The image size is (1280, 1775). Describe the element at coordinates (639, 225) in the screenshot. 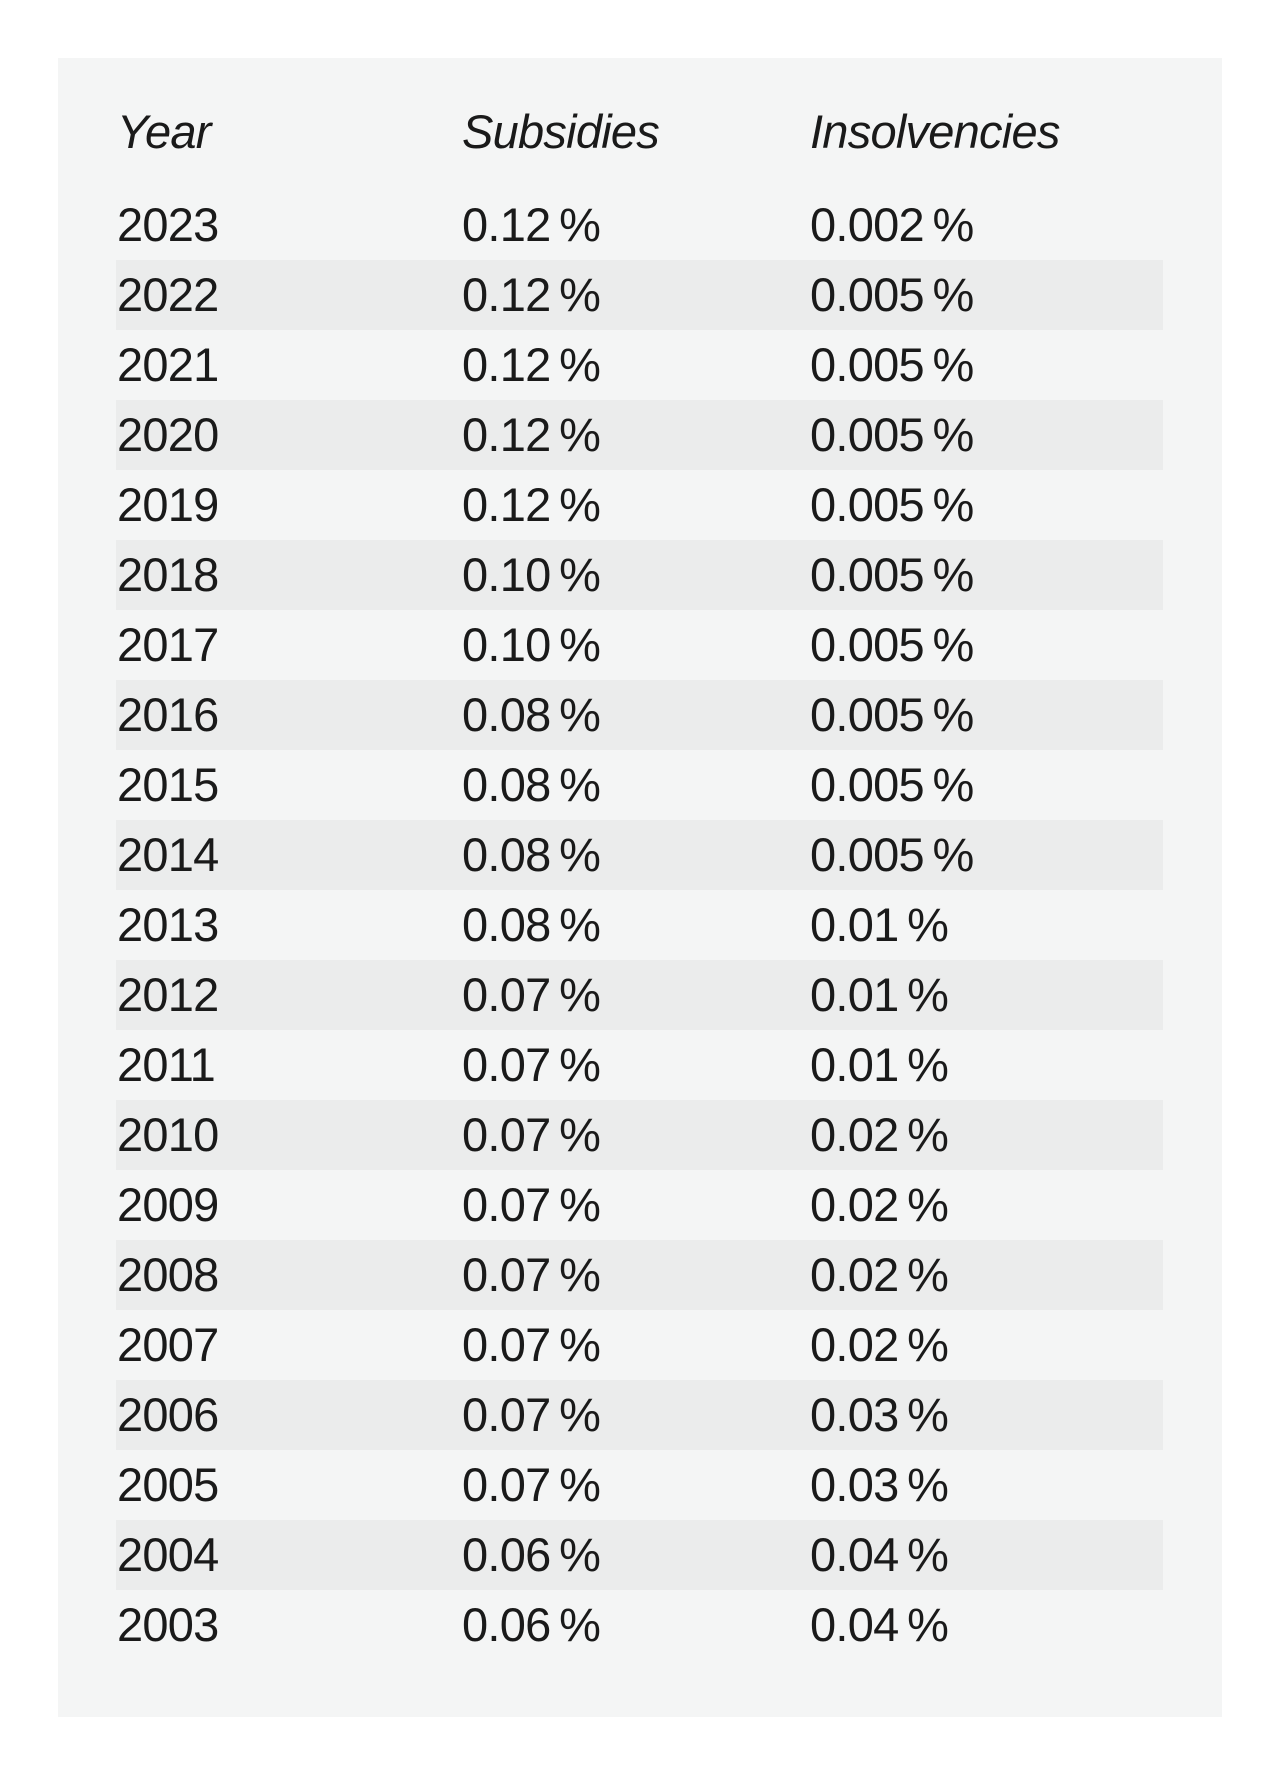

I see `table-row: 2023 0.12 % 0.002 %` at that location.